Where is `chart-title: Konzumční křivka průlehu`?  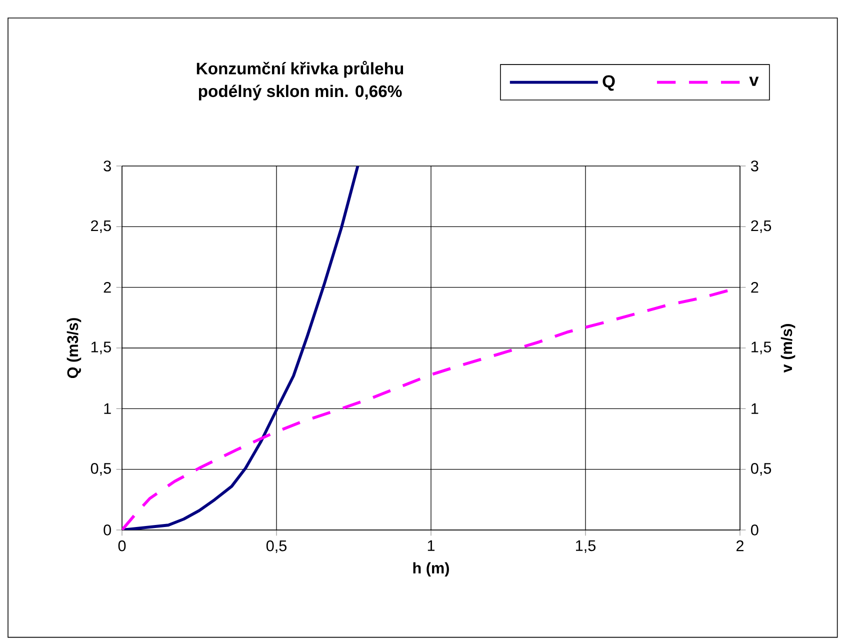
chart-title: Konzumční křivka průlehu is located at coordinates (300, 69).